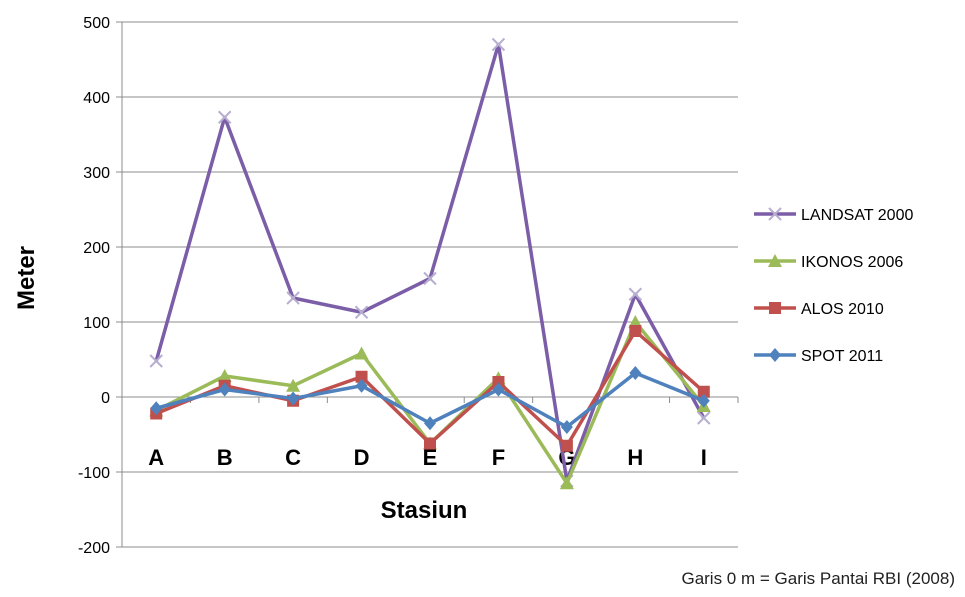  I want to click on legend-item: IKONOS 2006, so click(828, 262).